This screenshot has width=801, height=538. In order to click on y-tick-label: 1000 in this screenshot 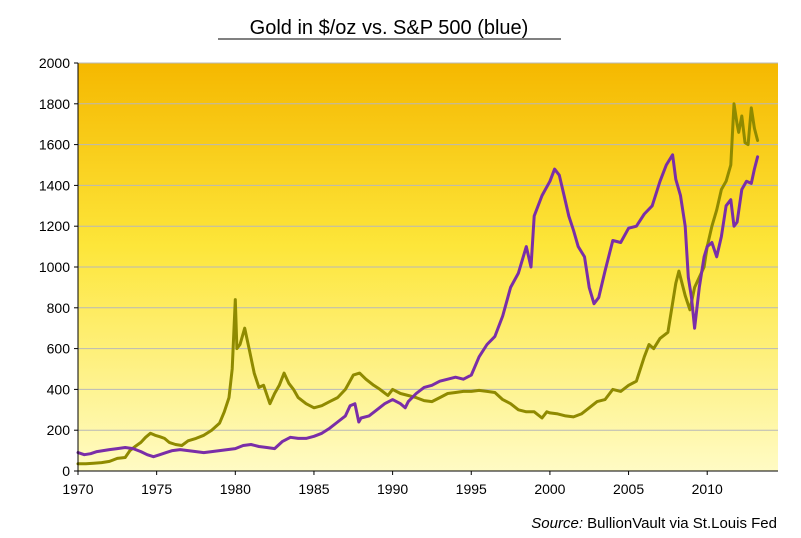, I will do `click(54, 267)`.